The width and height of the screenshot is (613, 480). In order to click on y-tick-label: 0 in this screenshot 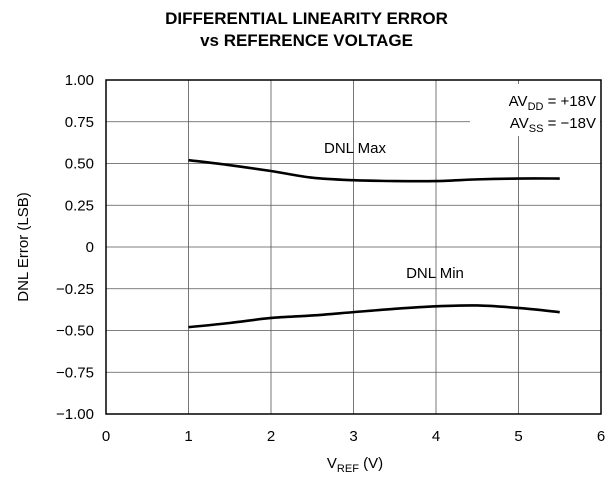, I will do `click(90, 247)`.